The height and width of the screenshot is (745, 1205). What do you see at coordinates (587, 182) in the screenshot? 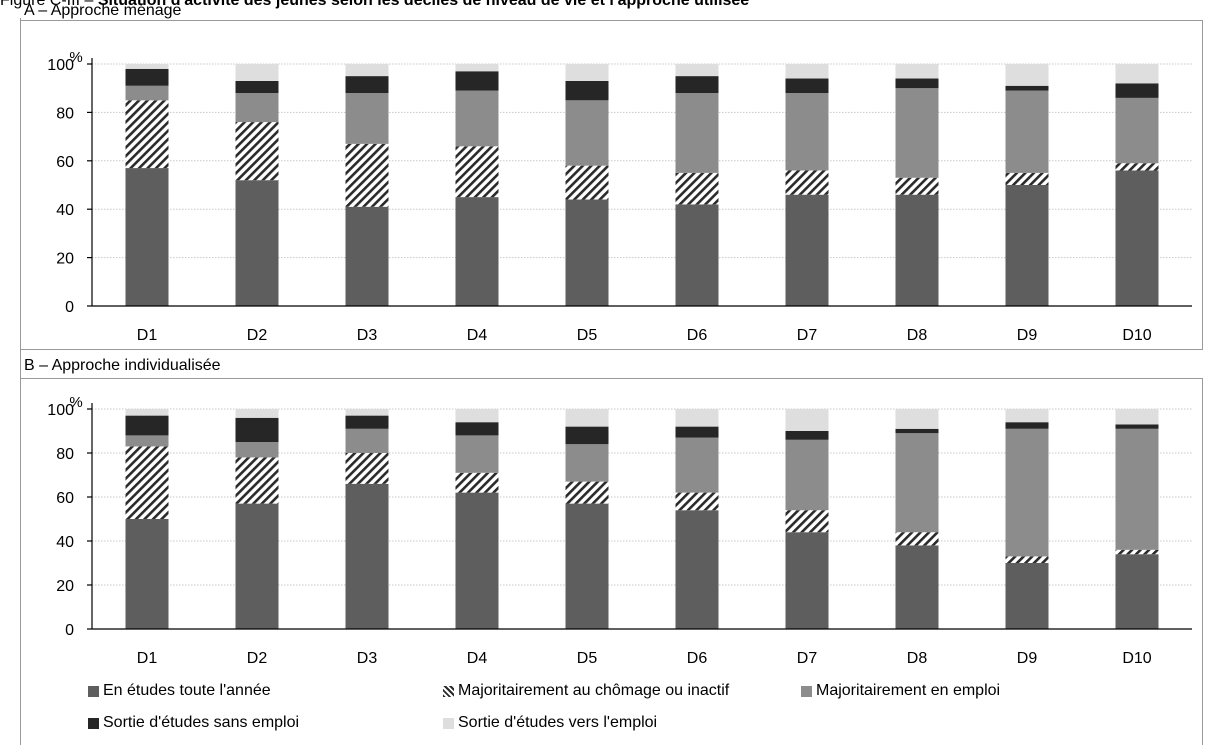
I see `bar-segment-a-d5-chomage` at bounding box center [587, 182].